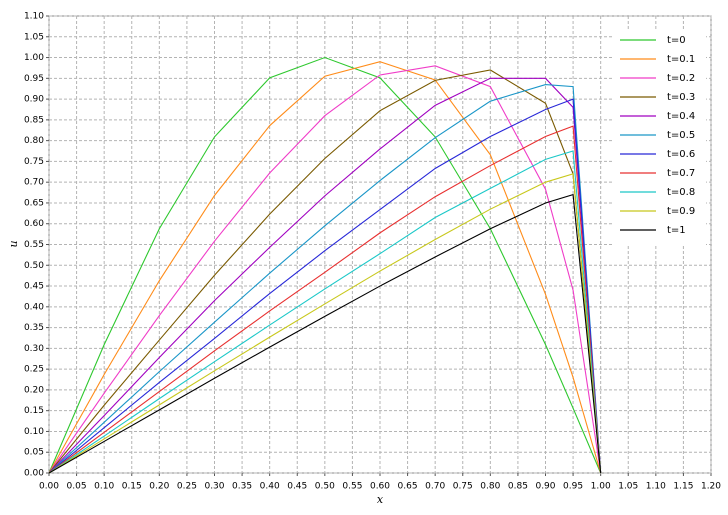 Image resolution: width=728 pixels, height=515 pixels. Describe the element at coordinates (681, 192) in the screenshot. I see `legend-label: t=0.8` at that location.